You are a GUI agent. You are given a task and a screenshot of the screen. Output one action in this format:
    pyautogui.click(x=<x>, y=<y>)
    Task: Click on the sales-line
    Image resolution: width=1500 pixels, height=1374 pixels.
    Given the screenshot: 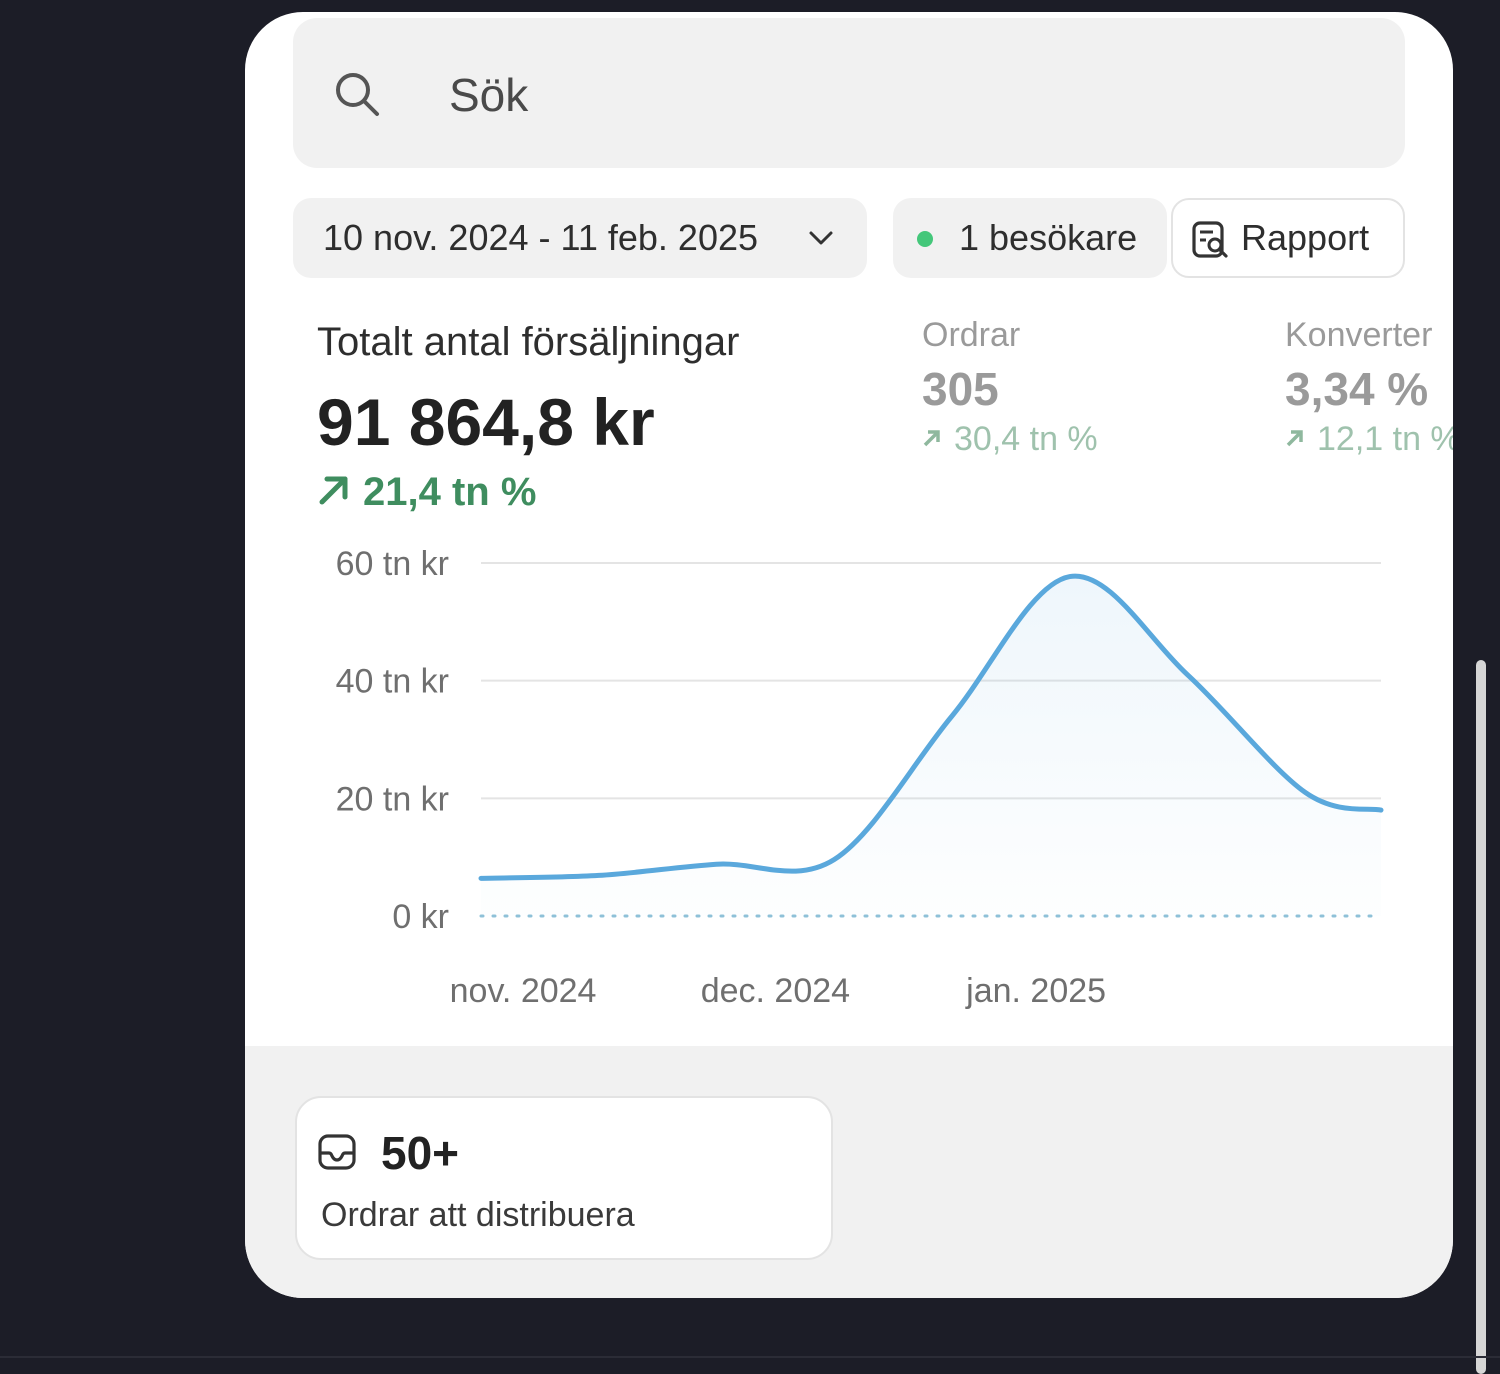 What is the action you would take?
    pyautogui.click(x=931, y=727)
    